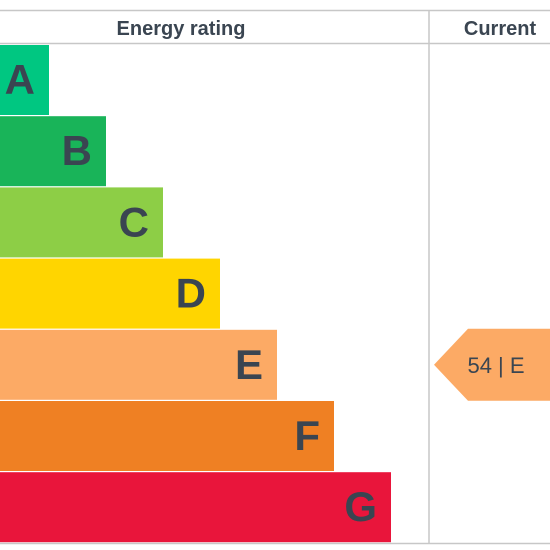  I want to click on band-bar-a, so click(24, 80).